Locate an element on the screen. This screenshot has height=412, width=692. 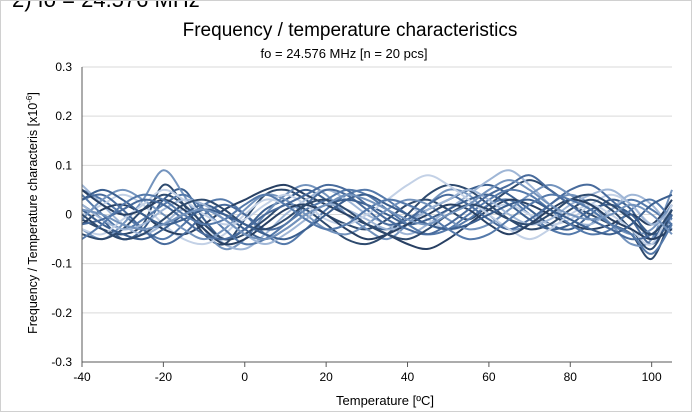
partial-top-heading: 2) fo = 24.576 MHz is located at coordinates (106, 6).